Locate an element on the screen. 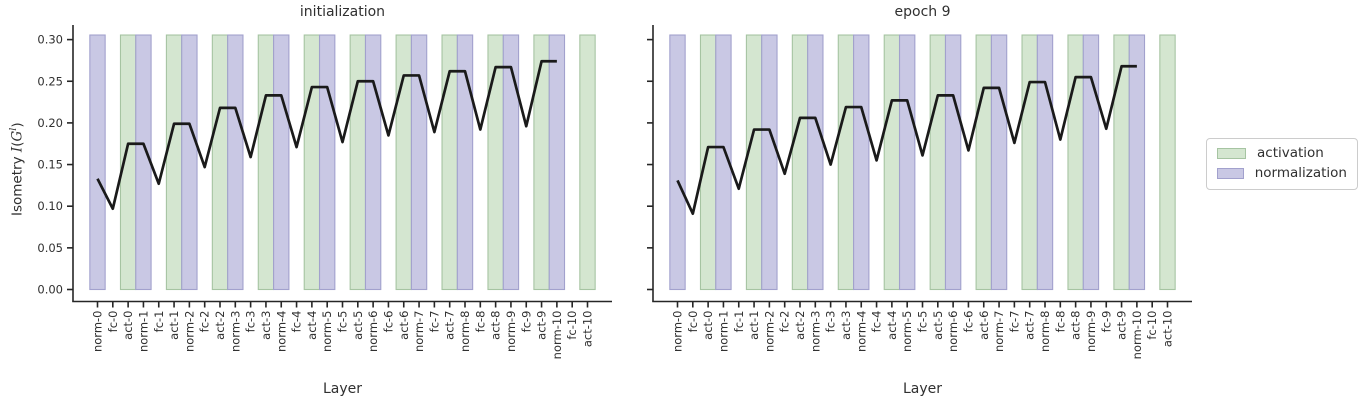  y-tick-label: 0.20 is located at coordinates (50, 123).